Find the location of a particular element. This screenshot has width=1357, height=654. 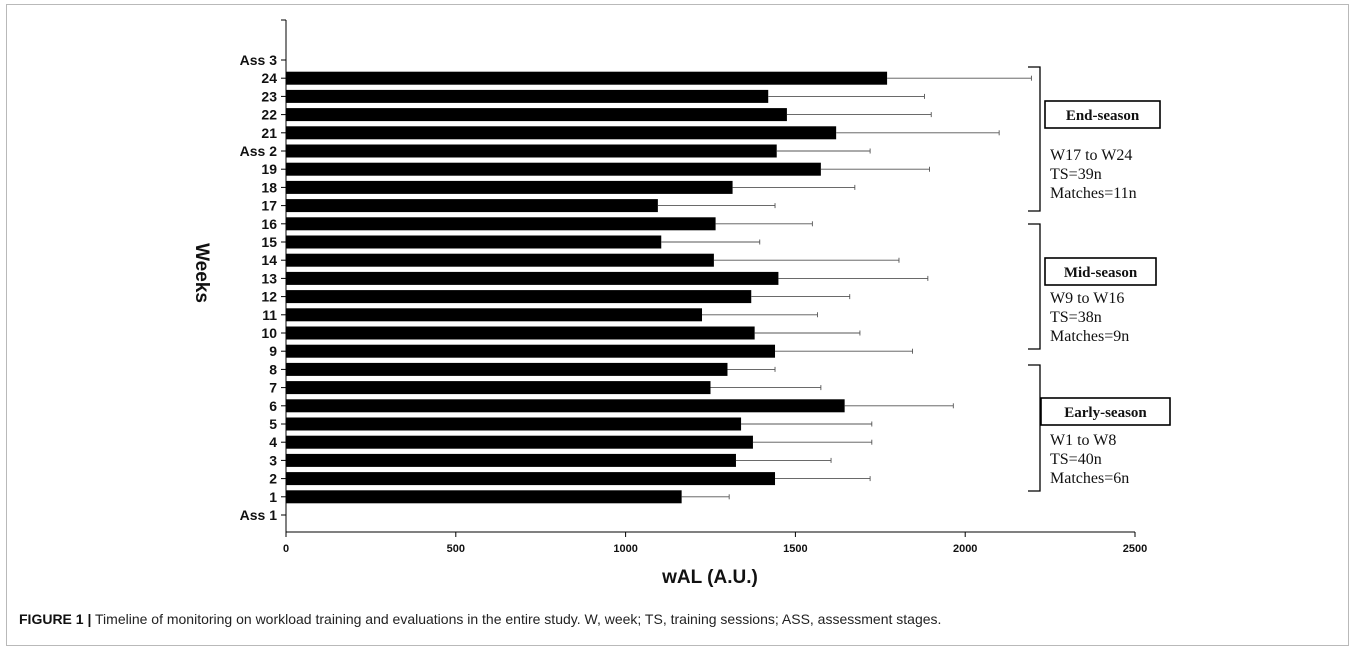

y-tick-label: 2 is located at coordinates (273, 479).